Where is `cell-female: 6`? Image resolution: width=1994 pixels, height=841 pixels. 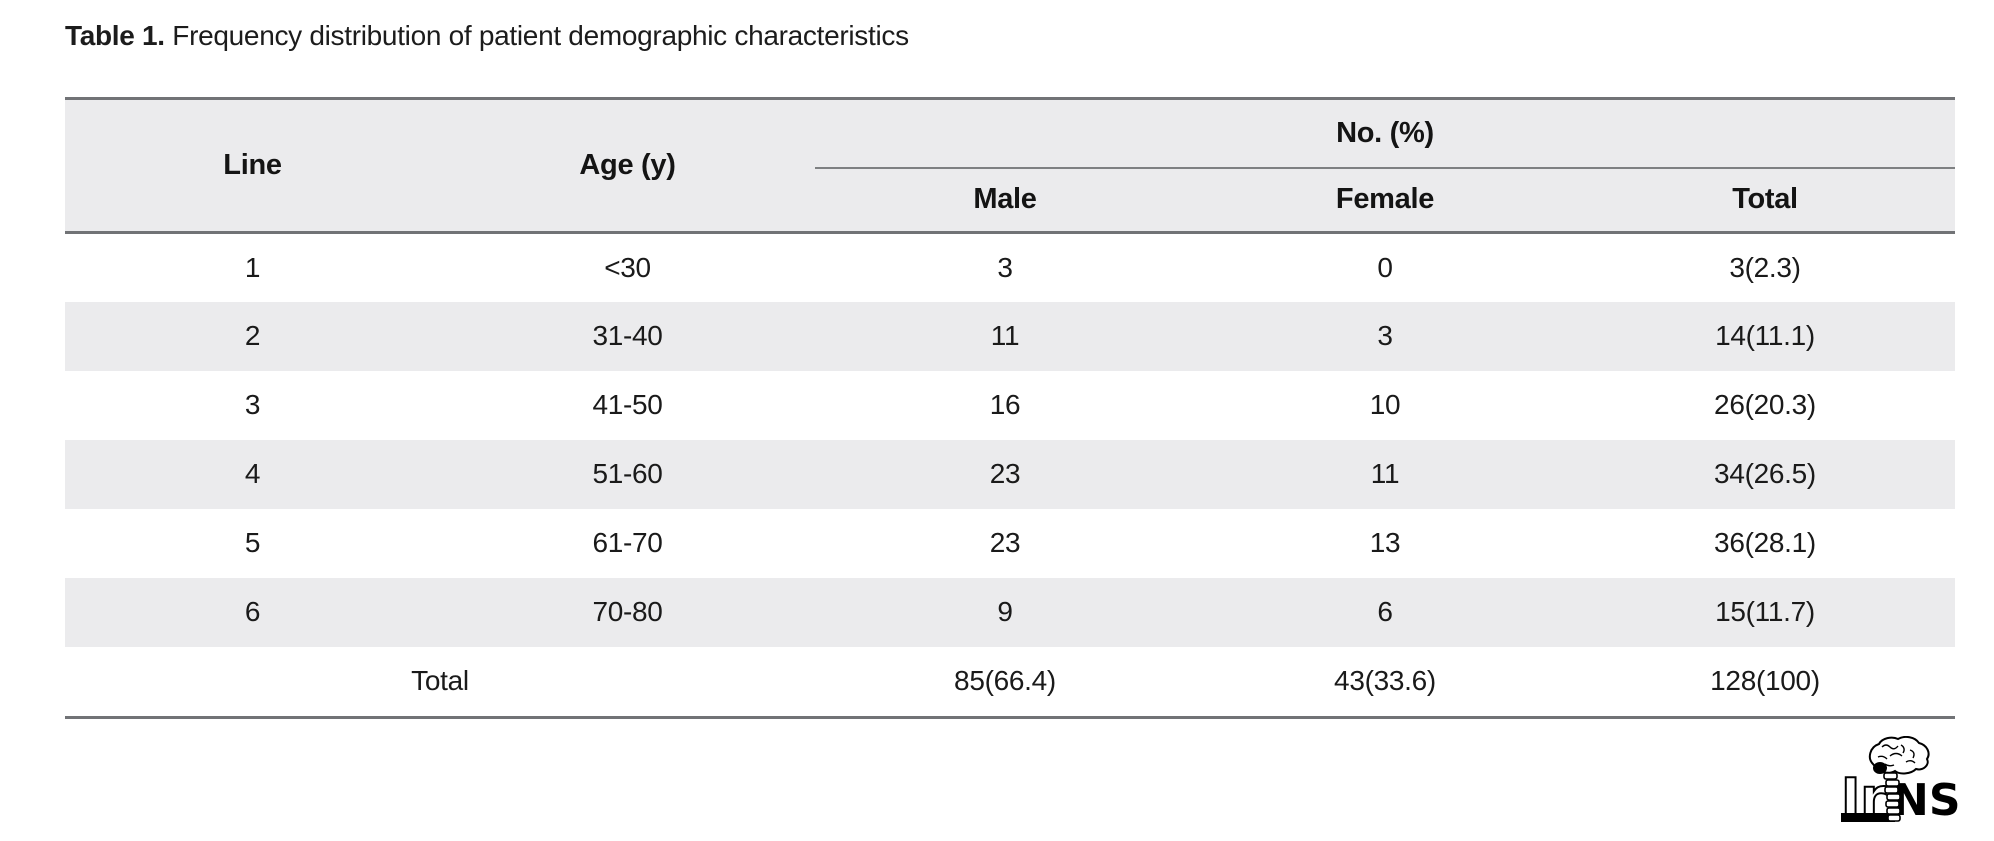 cell-female: 6 is located at coordinates (1385, 612).